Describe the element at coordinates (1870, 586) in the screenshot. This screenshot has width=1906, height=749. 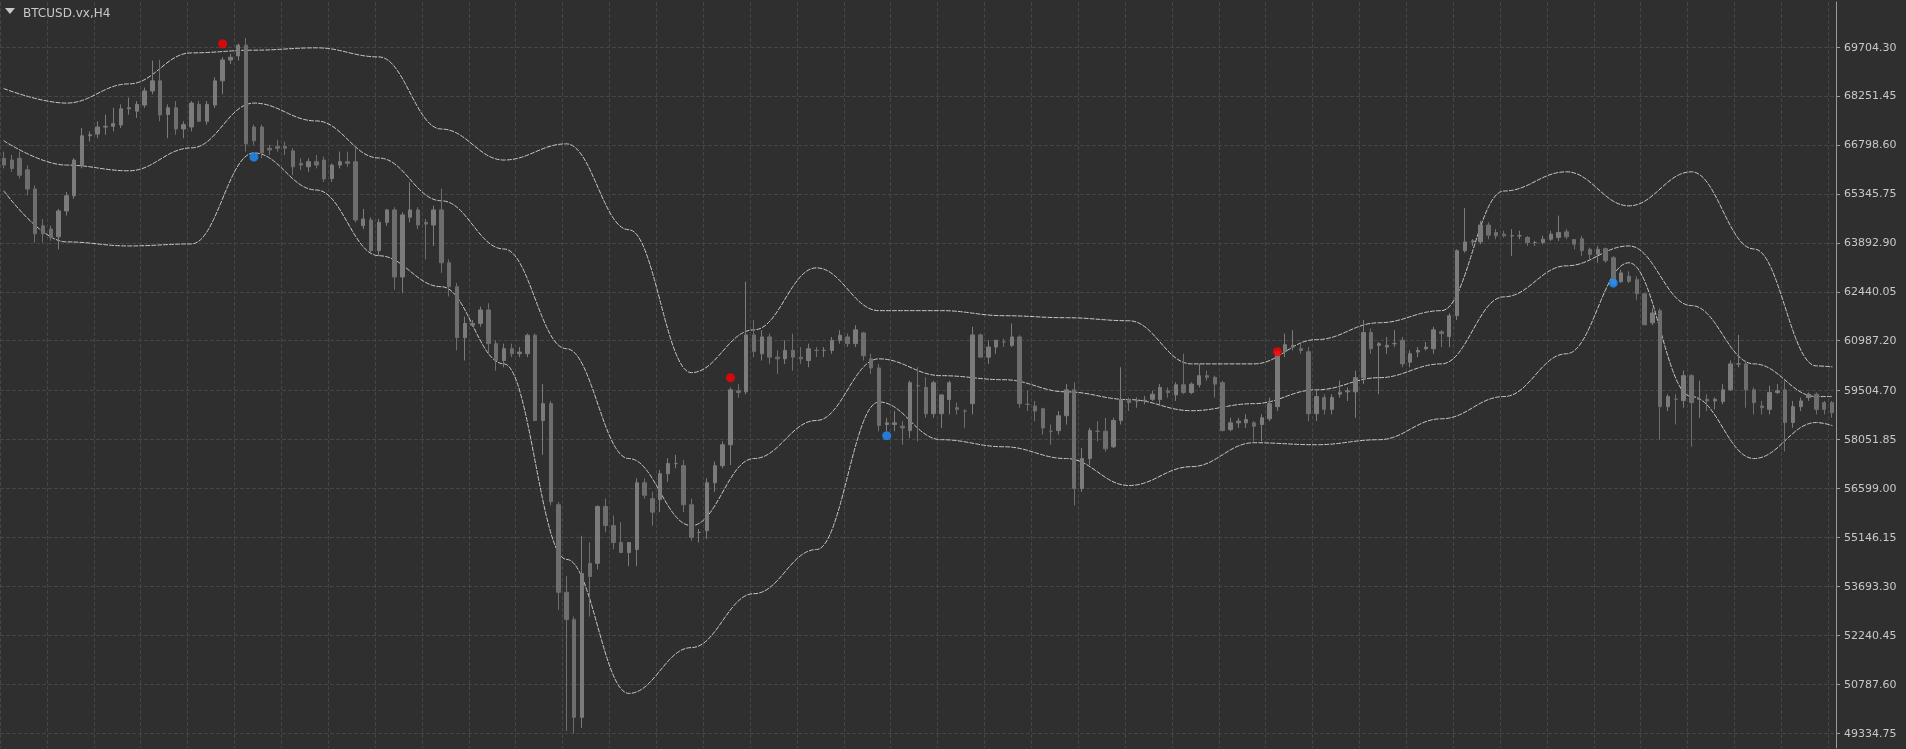
I see `y-tick-label: 53693.30` at that location.